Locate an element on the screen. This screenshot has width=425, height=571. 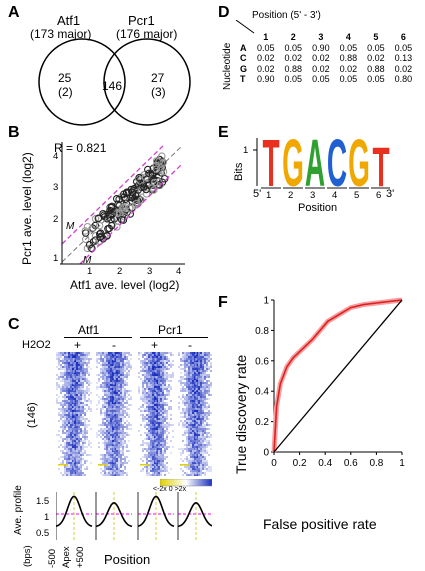
heatmap-group-pcr1: Pcr1 is located at coordinates (170, 330).